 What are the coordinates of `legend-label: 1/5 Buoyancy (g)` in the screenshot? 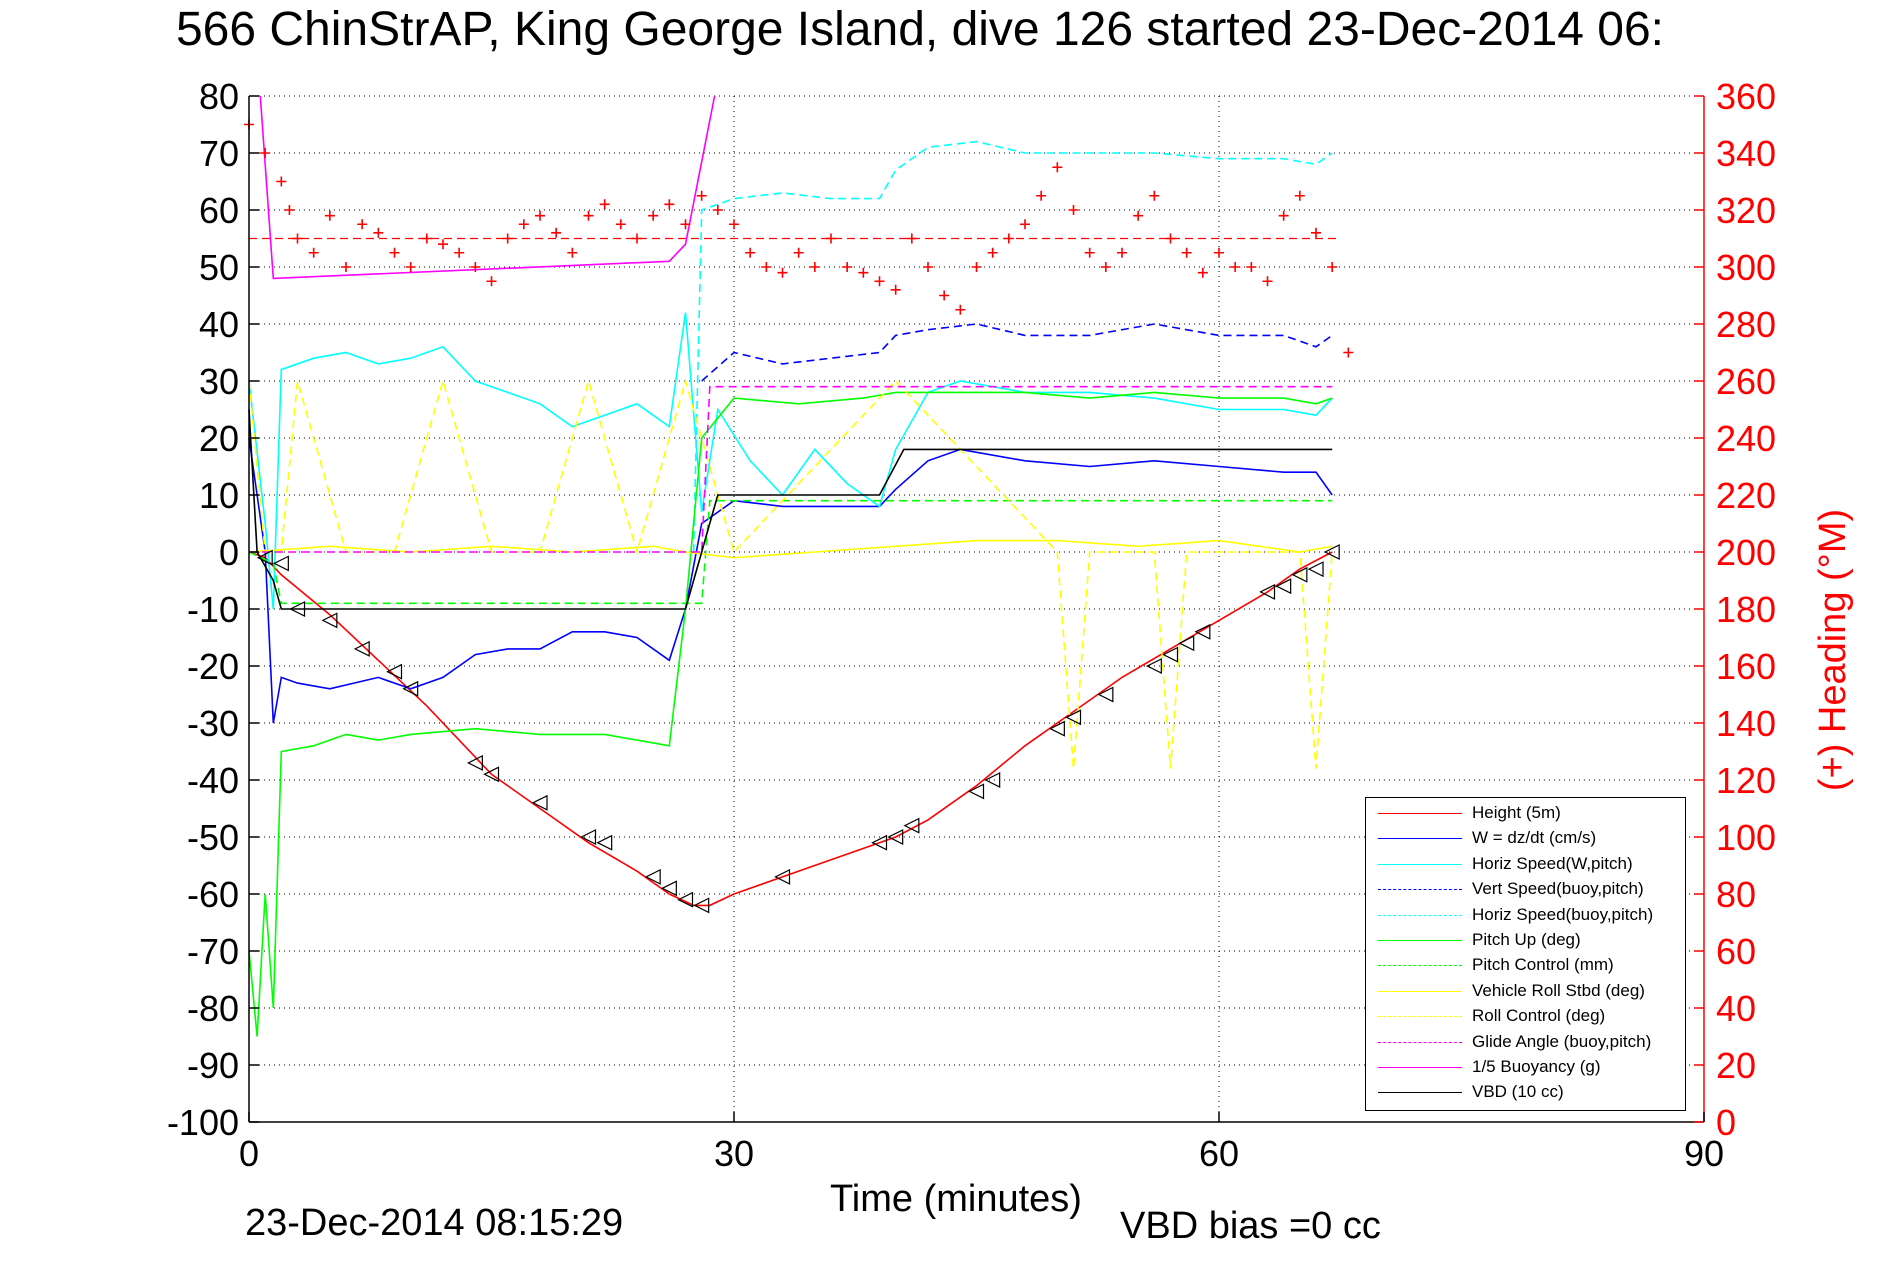 It's located at (1536, 1066).